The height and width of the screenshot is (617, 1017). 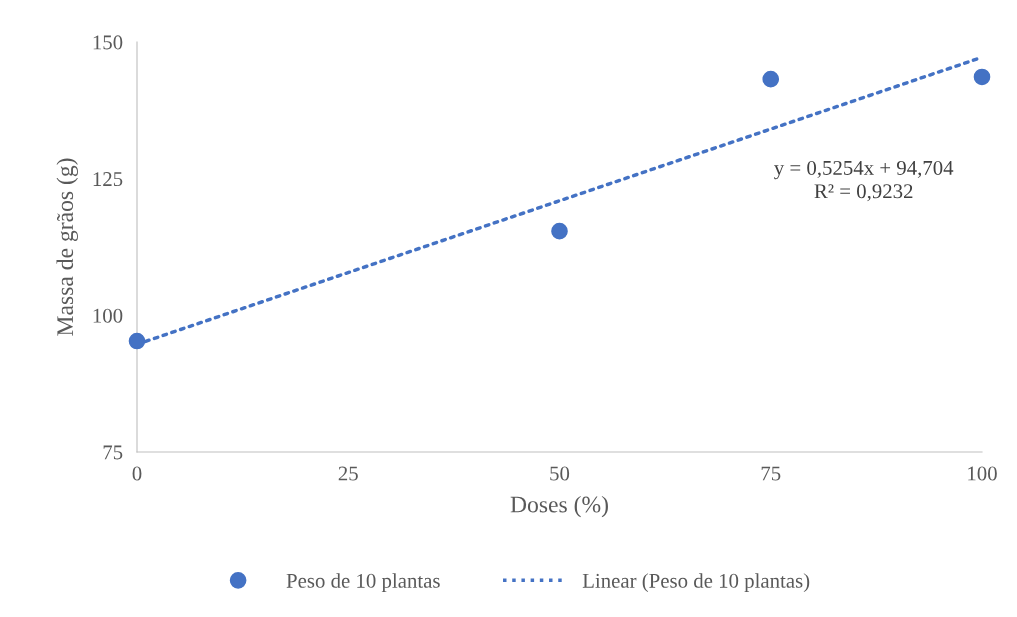 I want to click on x-axis-title: Doses (%), so click(x=559, y=506).